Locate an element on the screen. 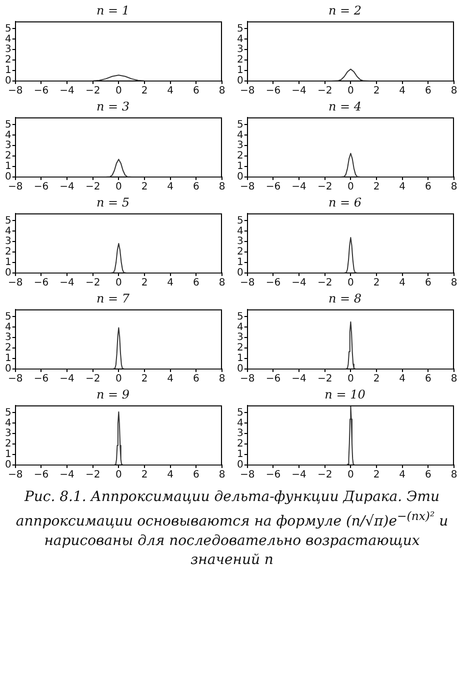 This screenshot has height=682, width=464. chart-title: n = 7 is located at coordinates (113, 298).